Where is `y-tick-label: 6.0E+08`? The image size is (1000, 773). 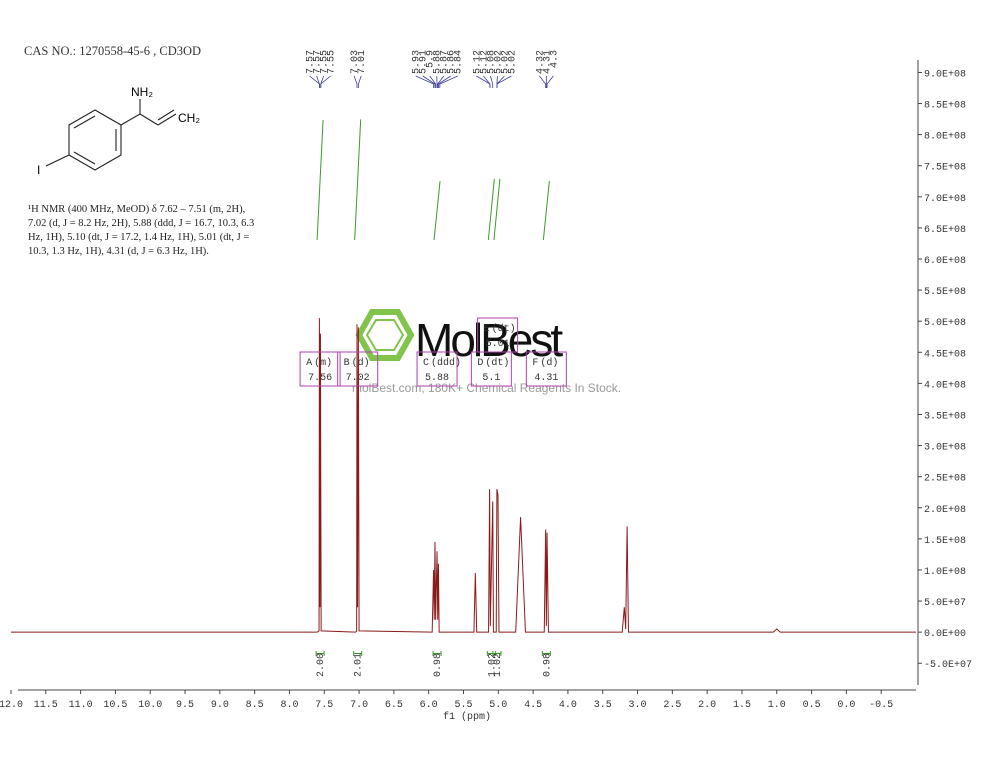
y-tick-label: 6.0E+08 is located at coordinates (945, 261).